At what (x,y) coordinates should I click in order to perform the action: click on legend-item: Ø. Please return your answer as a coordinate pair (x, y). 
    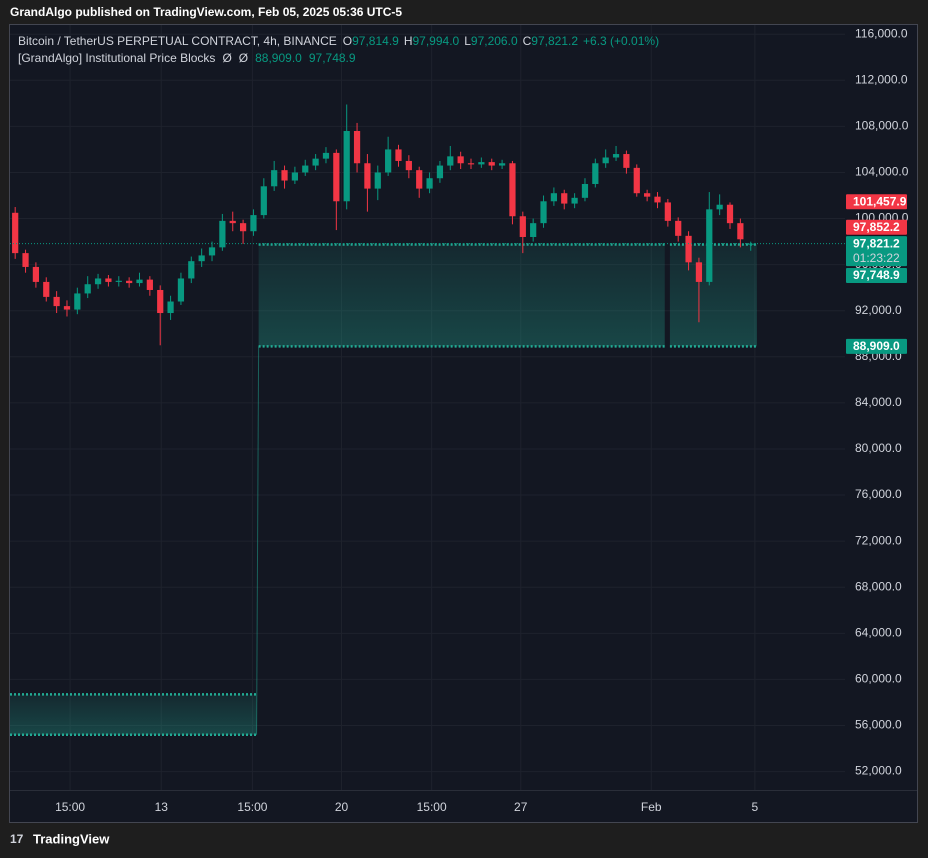
    Looking at the image, I should click on (243, 58).